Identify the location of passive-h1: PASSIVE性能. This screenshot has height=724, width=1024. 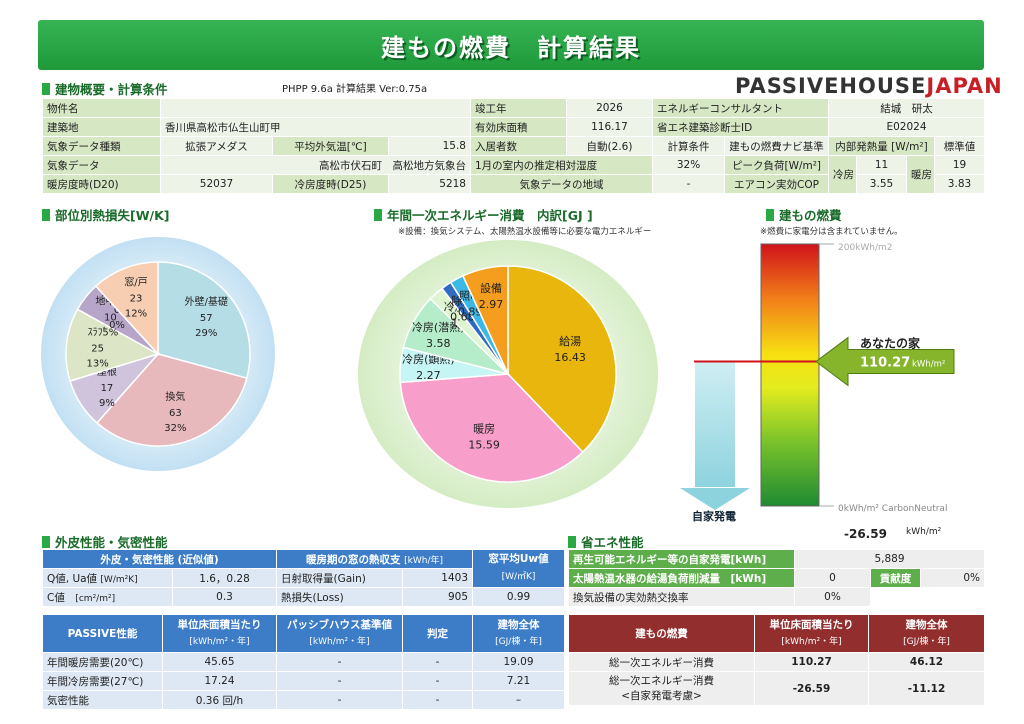
(102, 633).